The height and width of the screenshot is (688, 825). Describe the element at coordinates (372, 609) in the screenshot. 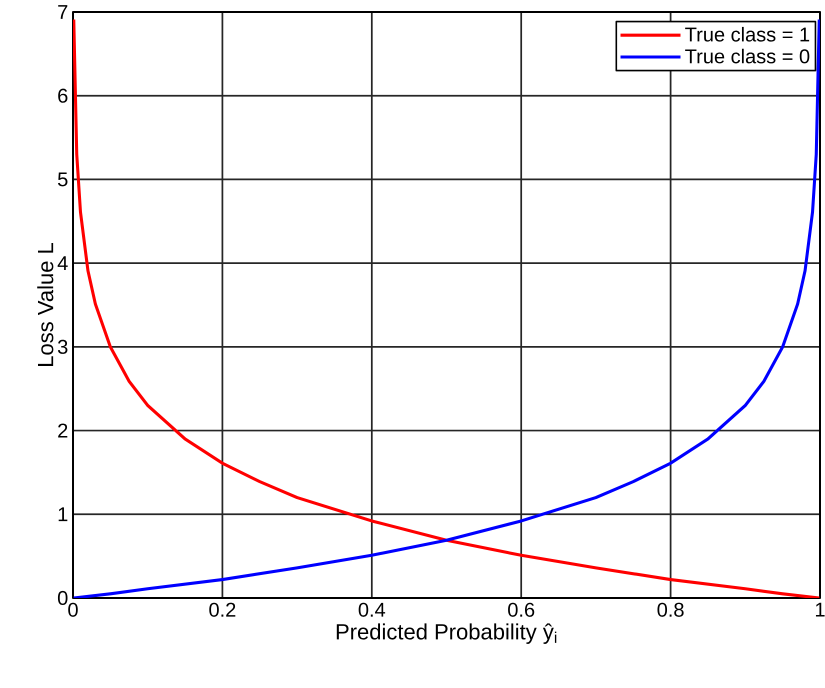

I see `x-tick-label: 0.4` at that location.